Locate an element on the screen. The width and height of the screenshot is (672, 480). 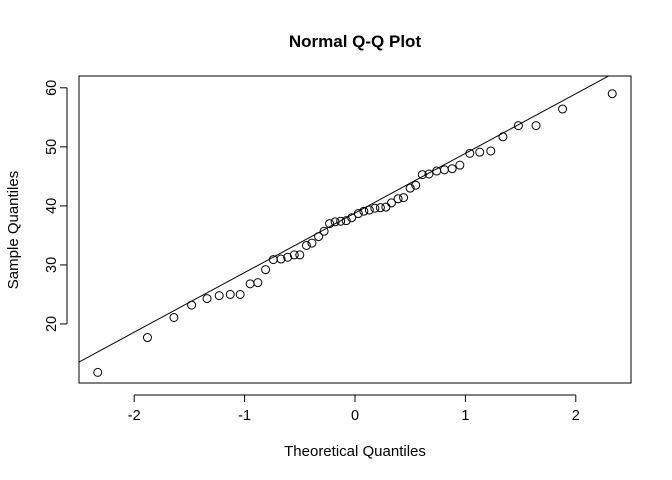
x-tick-label: 2 is located at coordinates (576, 416).